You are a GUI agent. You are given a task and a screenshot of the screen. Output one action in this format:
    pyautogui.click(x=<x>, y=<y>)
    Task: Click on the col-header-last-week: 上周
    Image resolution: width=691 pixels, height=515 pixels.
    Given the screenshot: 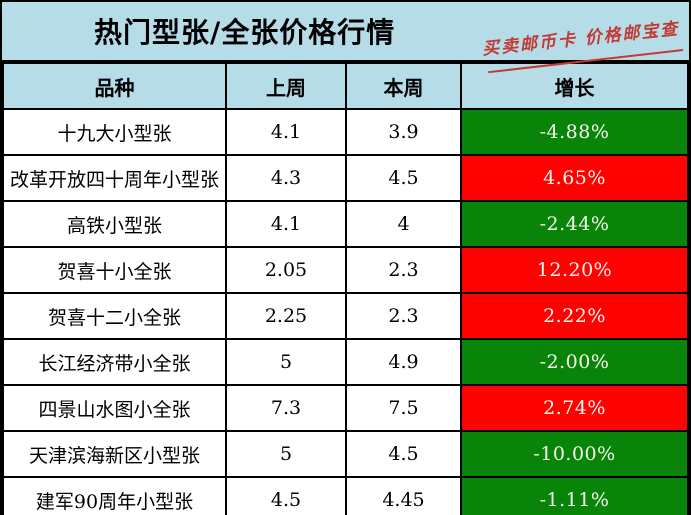 What is the action you would take?
    pyautogui.click(x=286, y=86)
    